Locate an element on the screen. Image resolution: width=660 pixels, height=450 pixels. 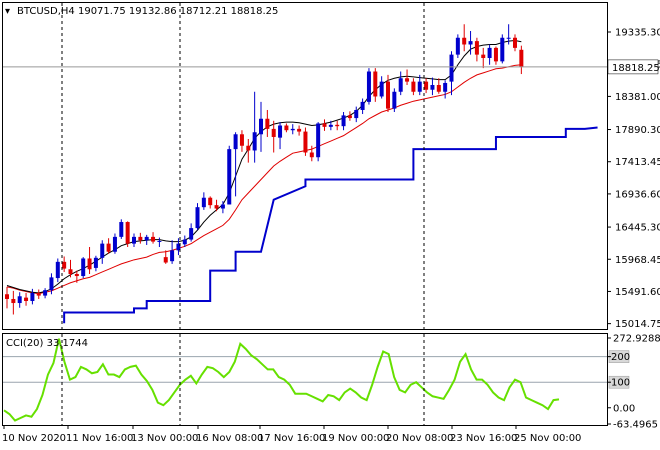
x-tick-label: 10 Nov 2020 is located at coordinates (34, 438).